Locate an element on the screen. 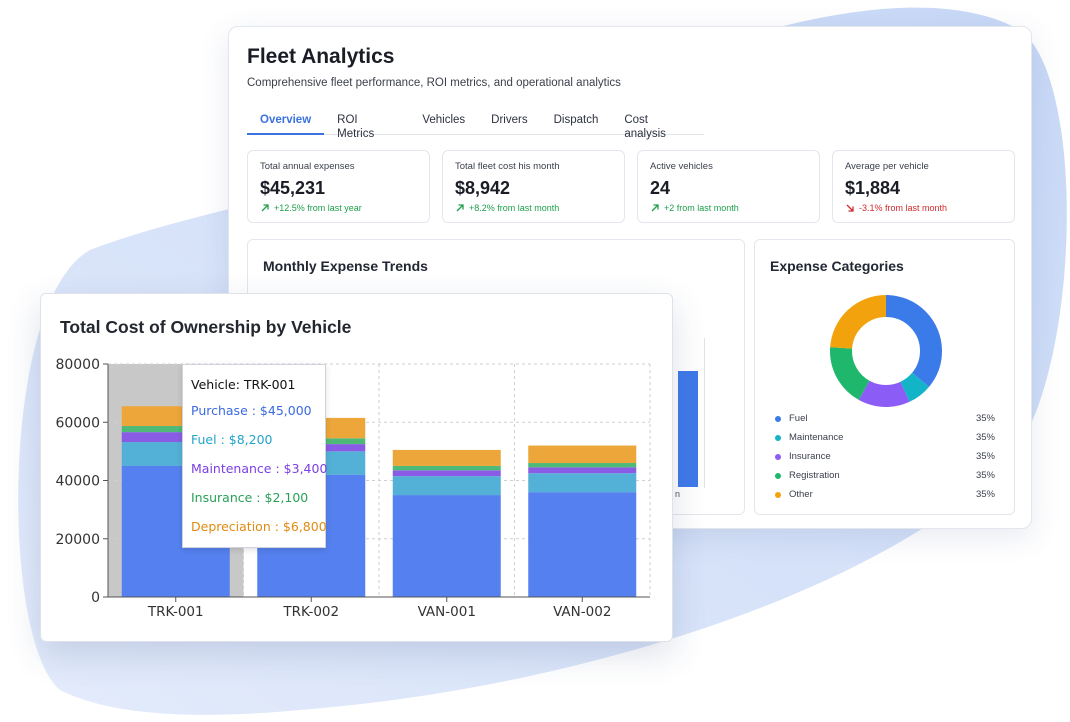  kpi-delta: -3.1% from last month is located at coordinates (896, 208).